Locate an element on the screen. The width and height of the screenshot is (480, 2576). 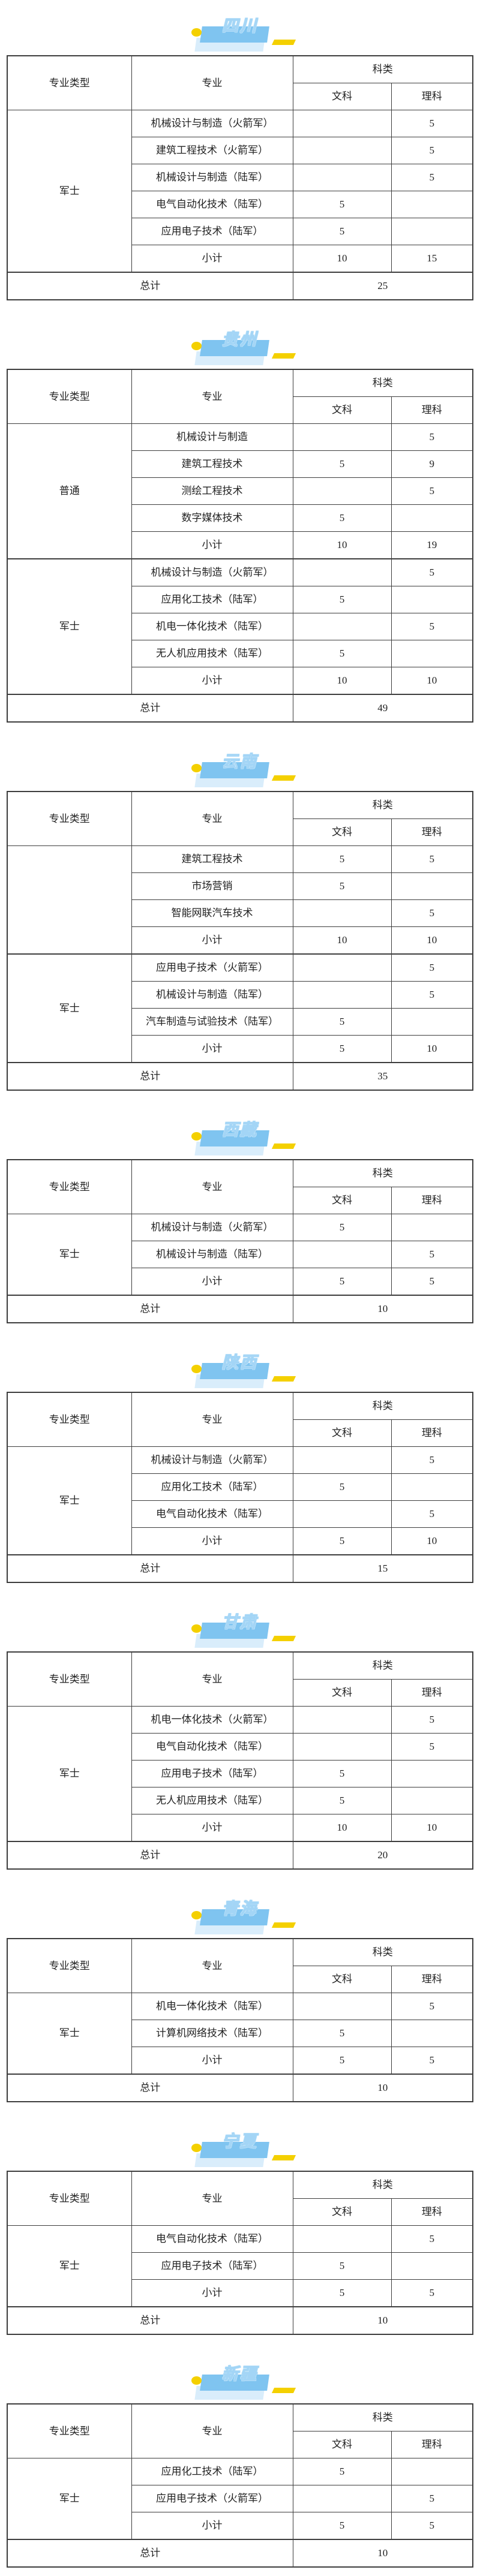
total-row: 总计 25 is located at coordinates (240, 286).